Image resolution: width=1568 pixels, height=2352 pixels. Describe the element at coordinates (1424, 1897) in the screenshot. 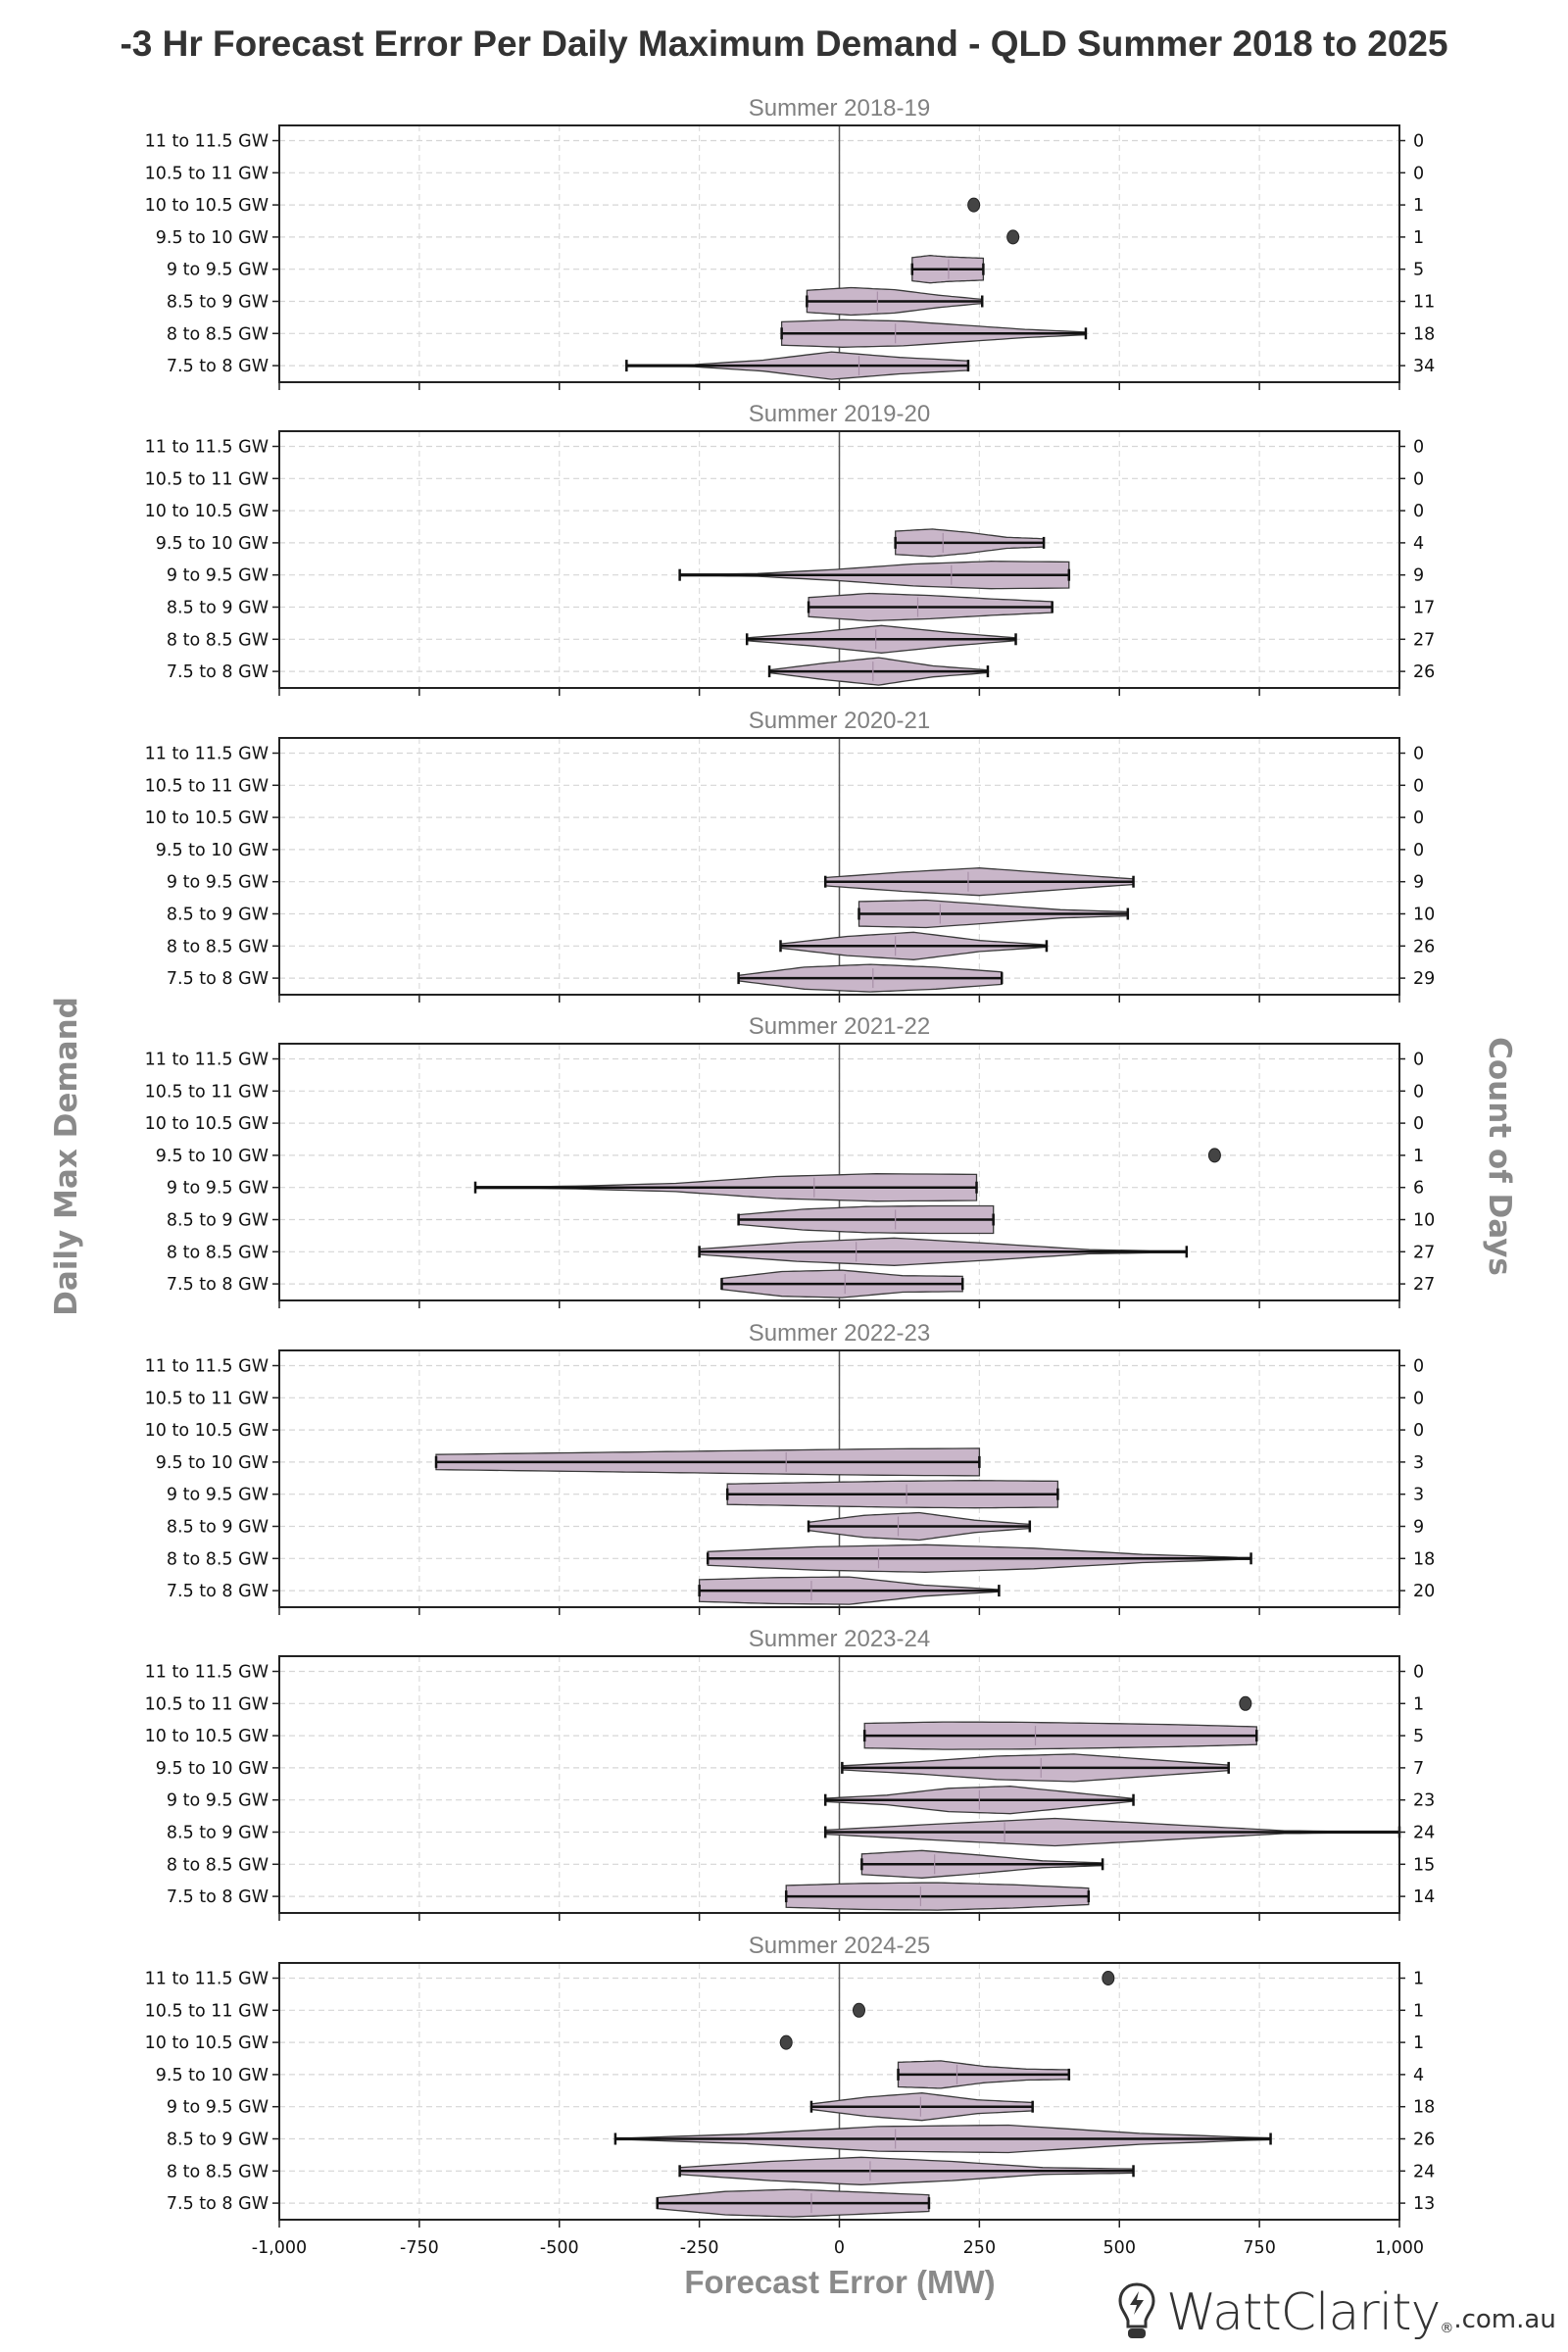

I see `count-label: 14` at that location.